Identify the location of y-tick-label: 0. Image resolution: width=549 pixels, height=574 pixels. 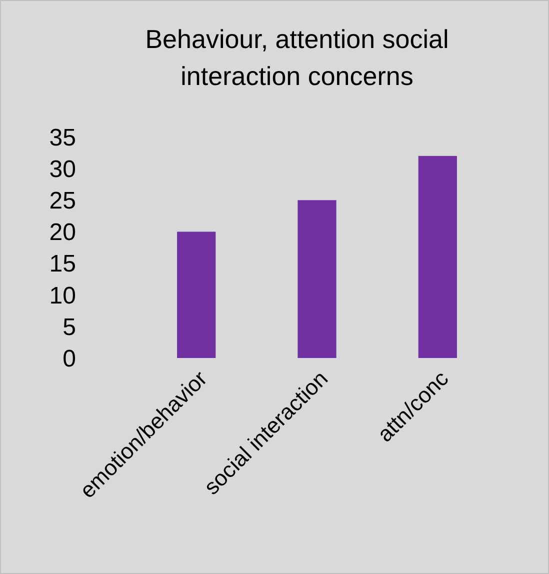
(69, 358).